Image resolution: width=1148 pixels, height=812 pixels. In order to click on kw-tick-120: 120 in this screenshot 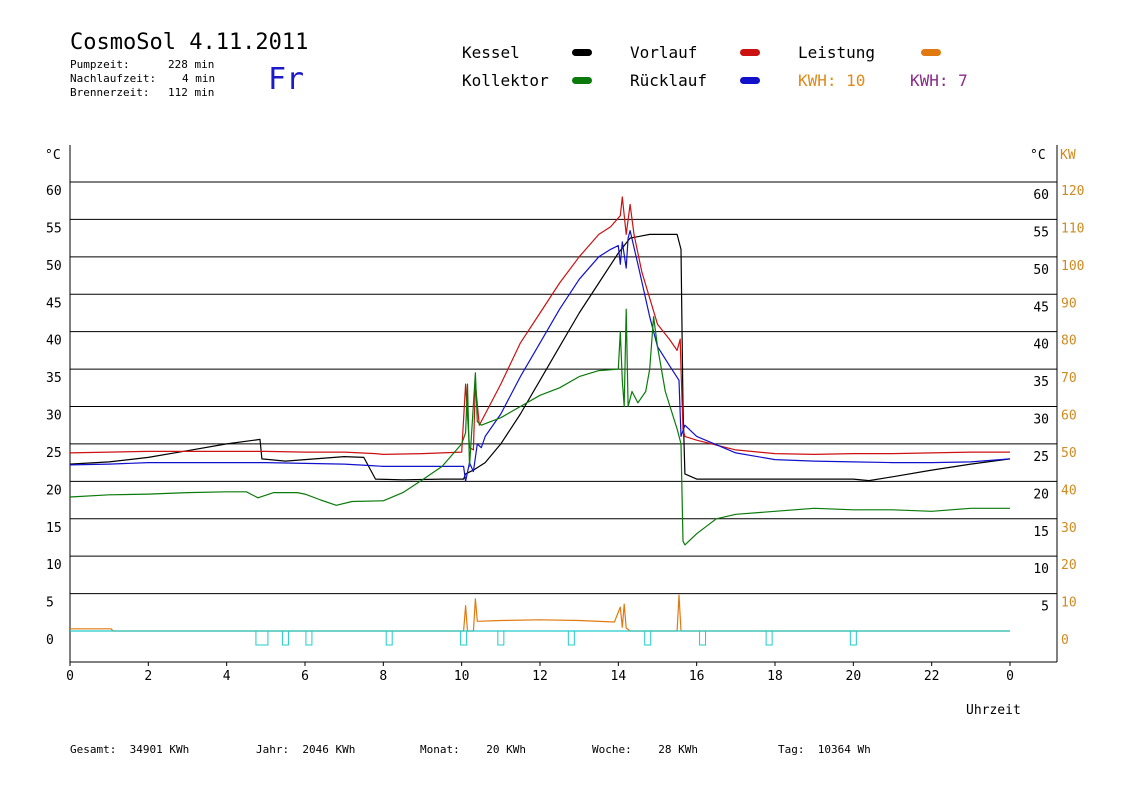, I will do `click(1072, 191)`.